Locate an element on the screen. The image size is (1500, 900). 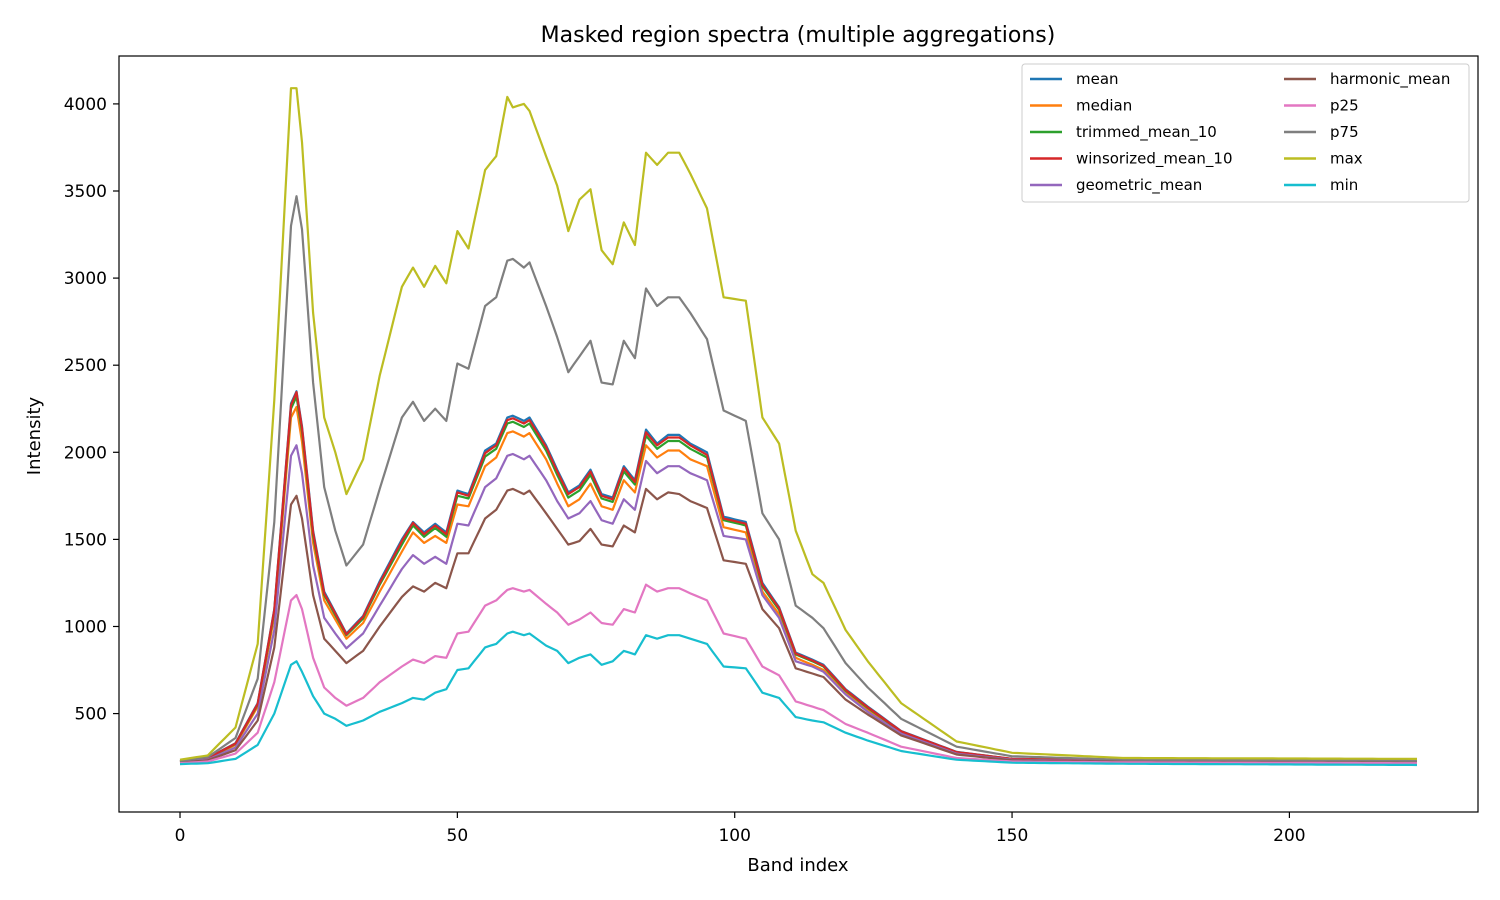
legend-label-p25: p25 is located at coordinates (1344, 106).